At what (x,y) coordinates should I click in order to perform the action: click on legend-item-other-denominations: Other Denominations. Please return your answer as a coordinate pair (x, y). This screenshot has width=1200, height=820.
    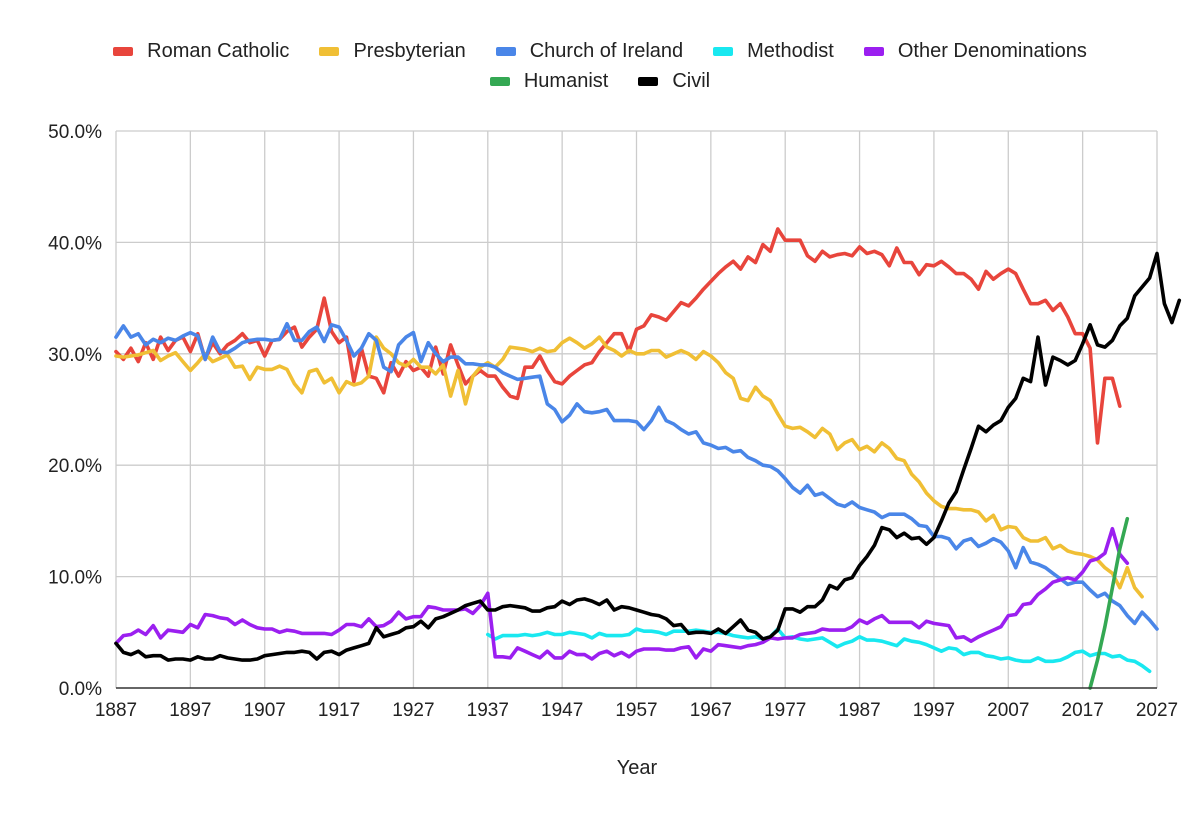
    Looking at the image, I should click on (975, 51).